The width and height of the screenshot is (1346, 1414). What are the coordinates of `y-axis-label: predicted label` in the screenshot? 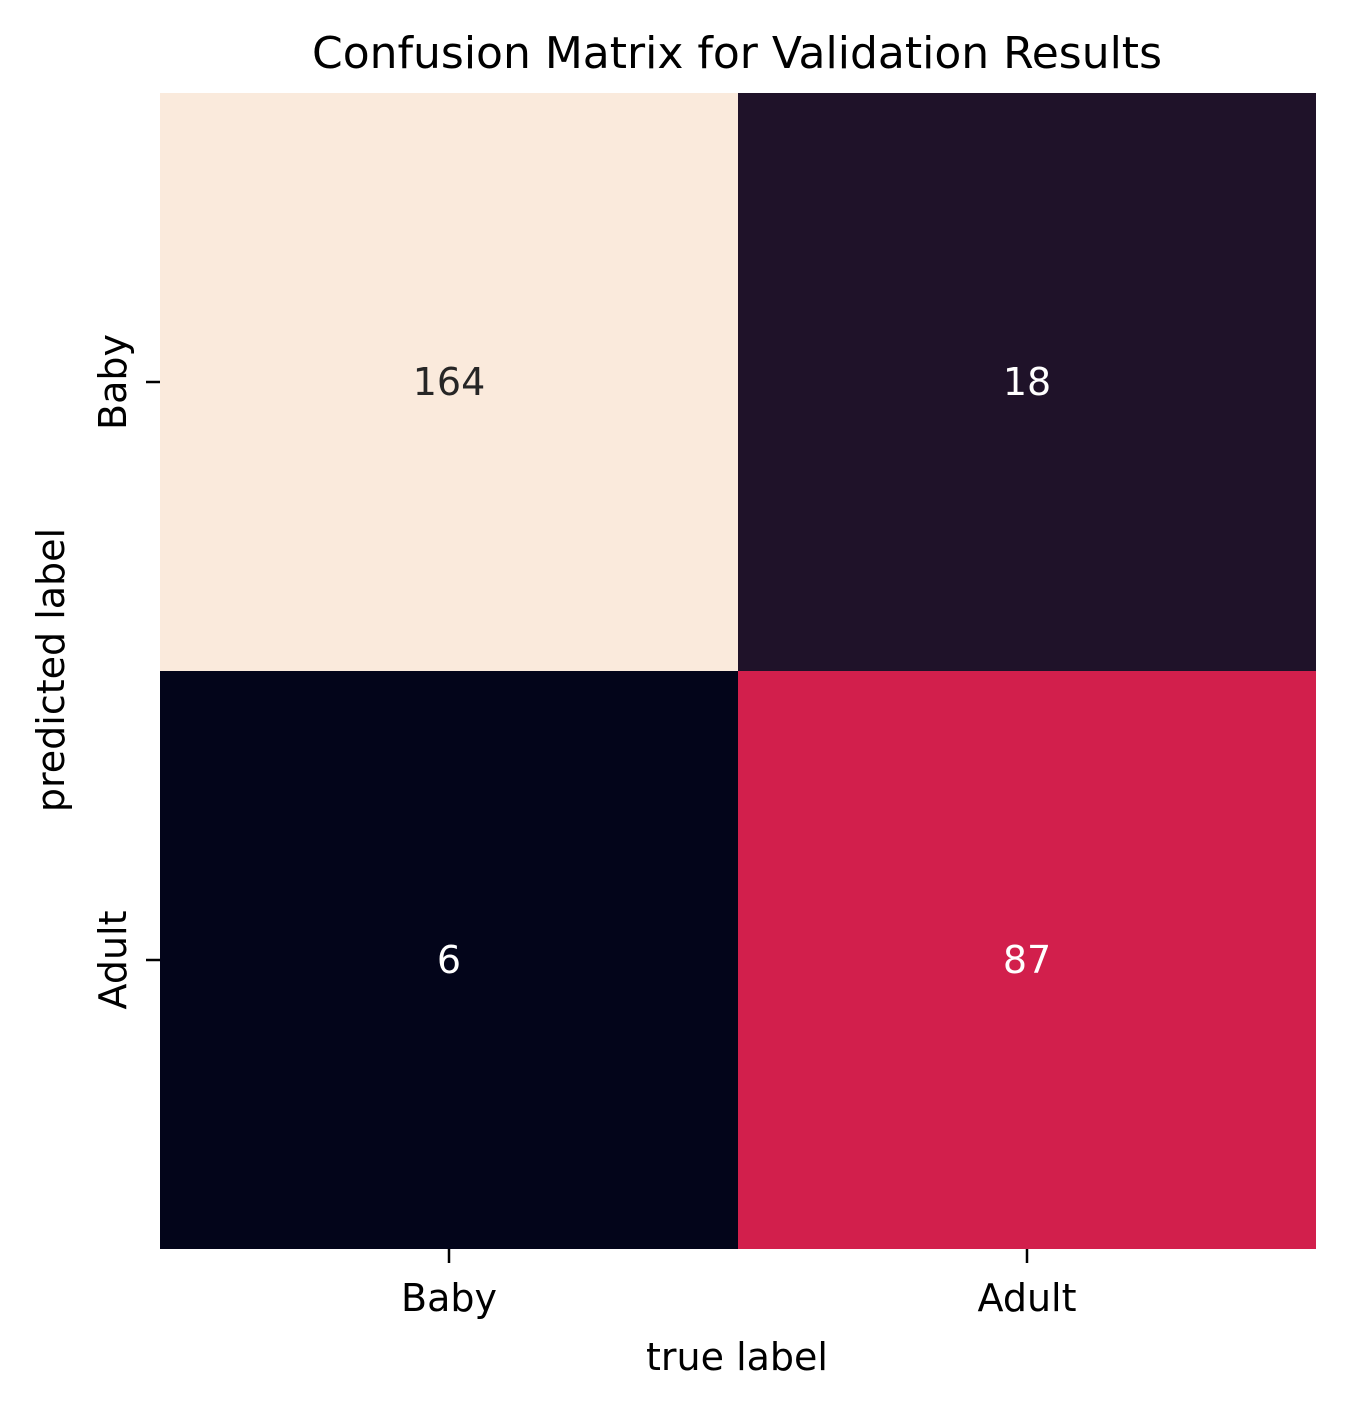 It's located at (51, 670).